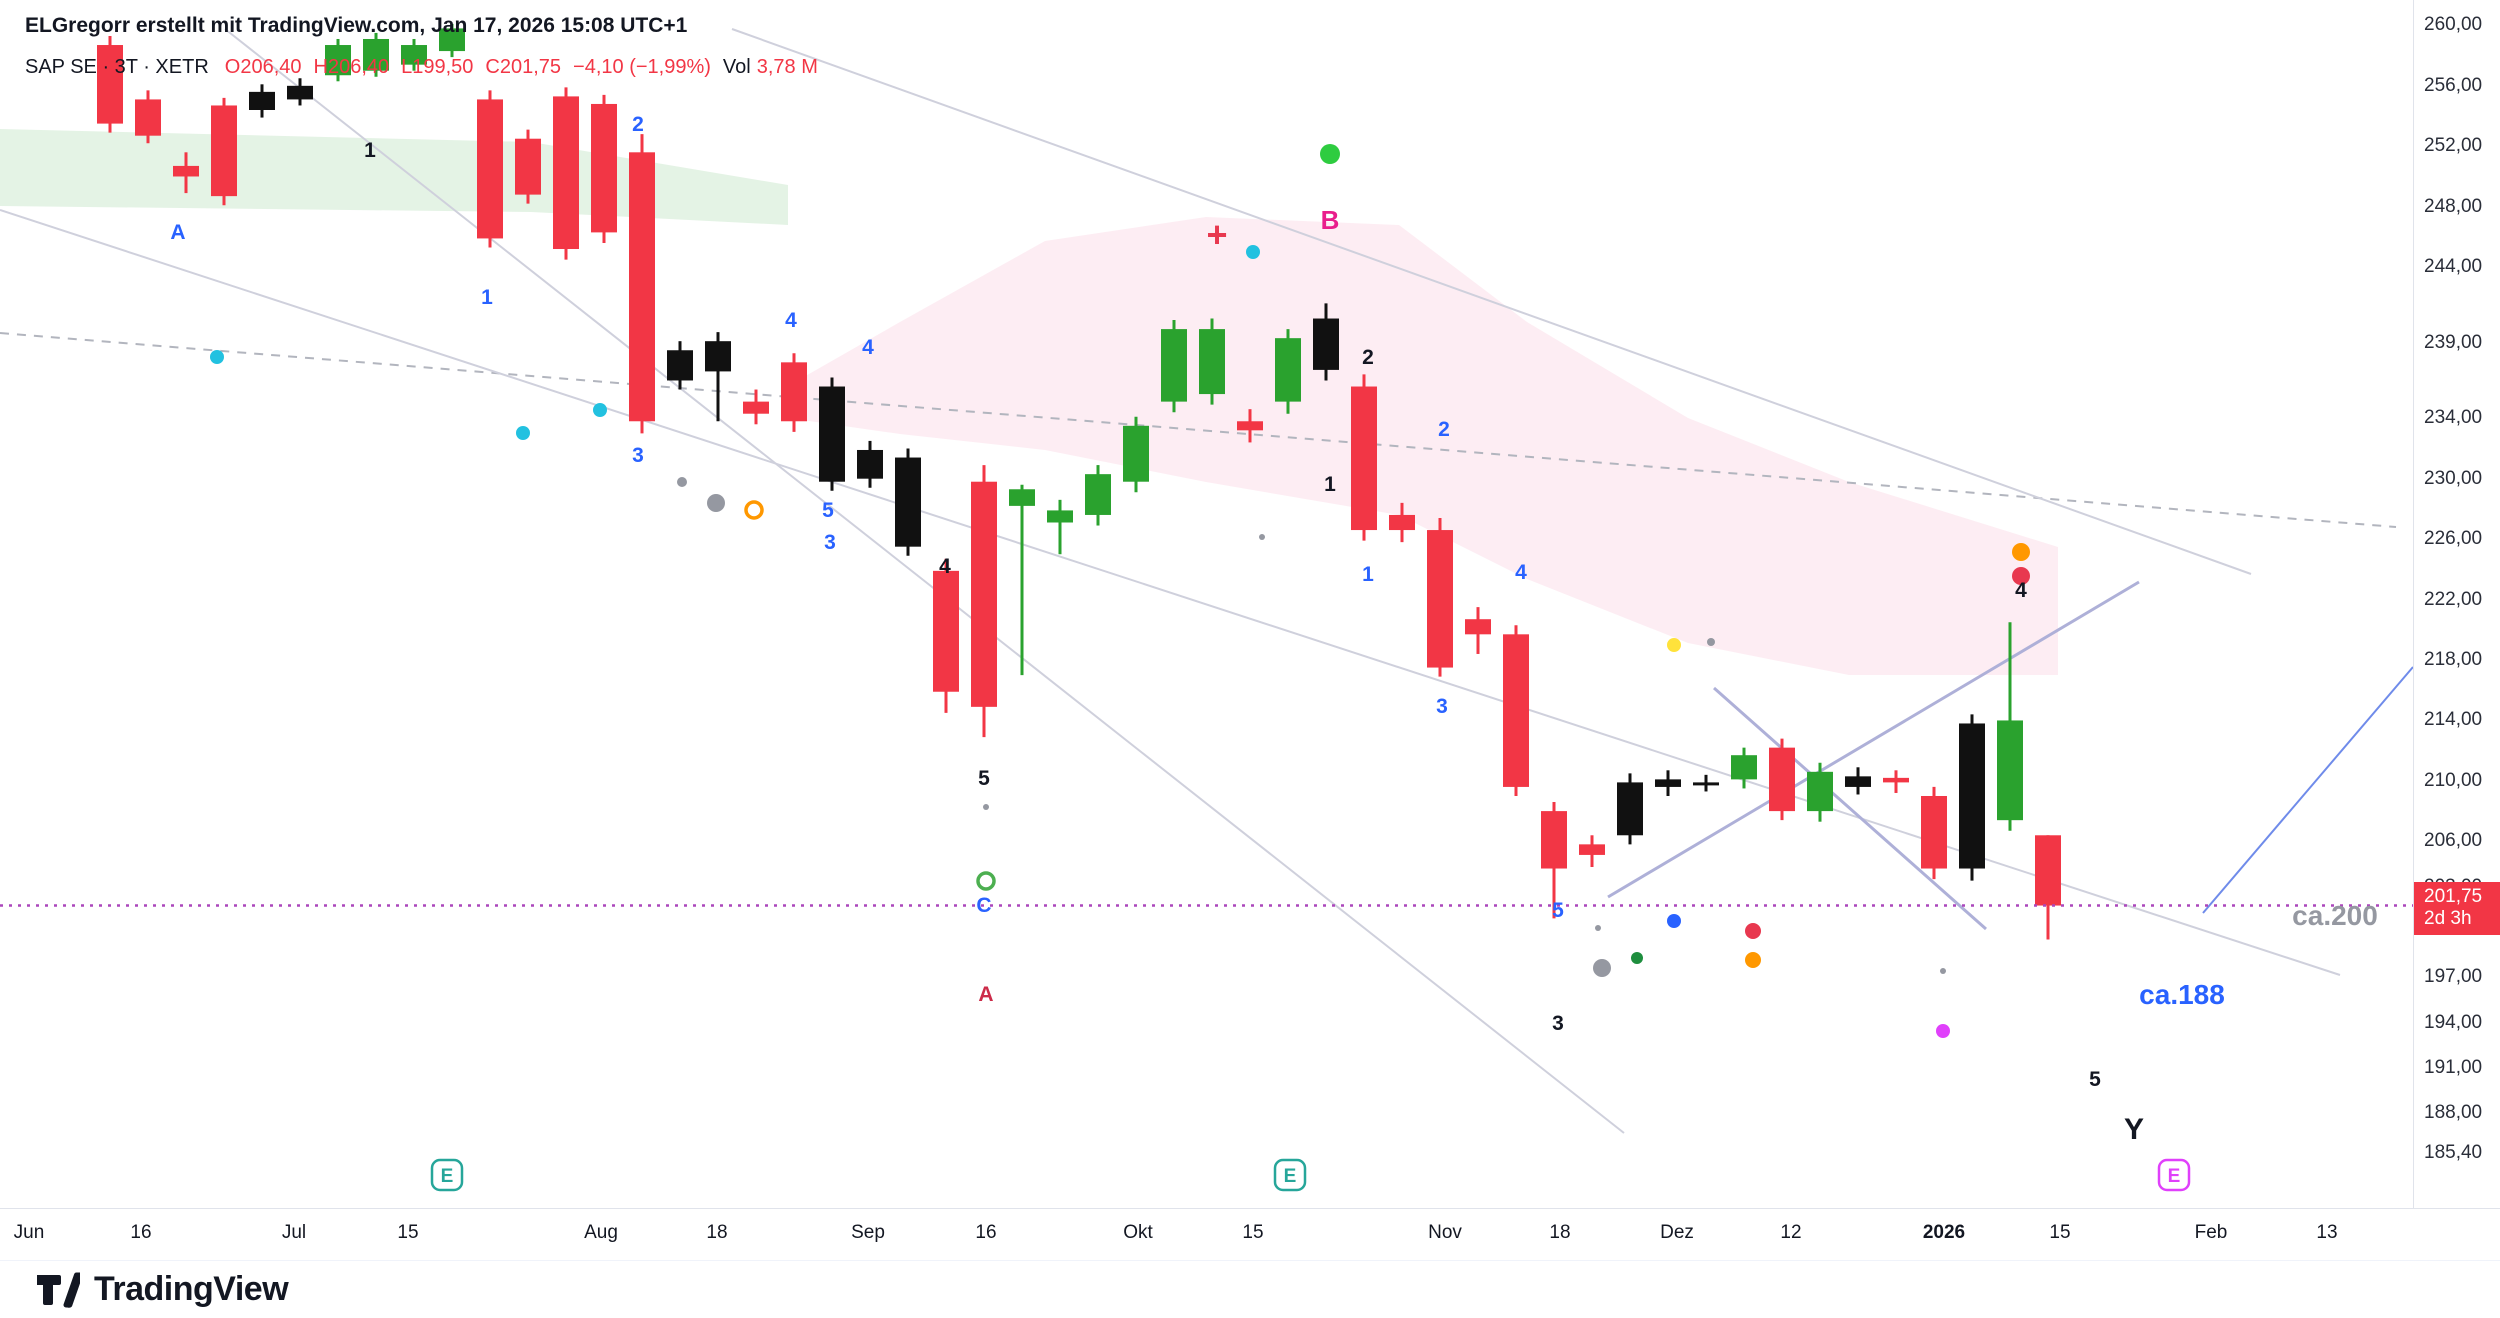  Describe the element at coordinates (2453, 896) in the screenshot. I see `current-price-value: 201,75` at that location.